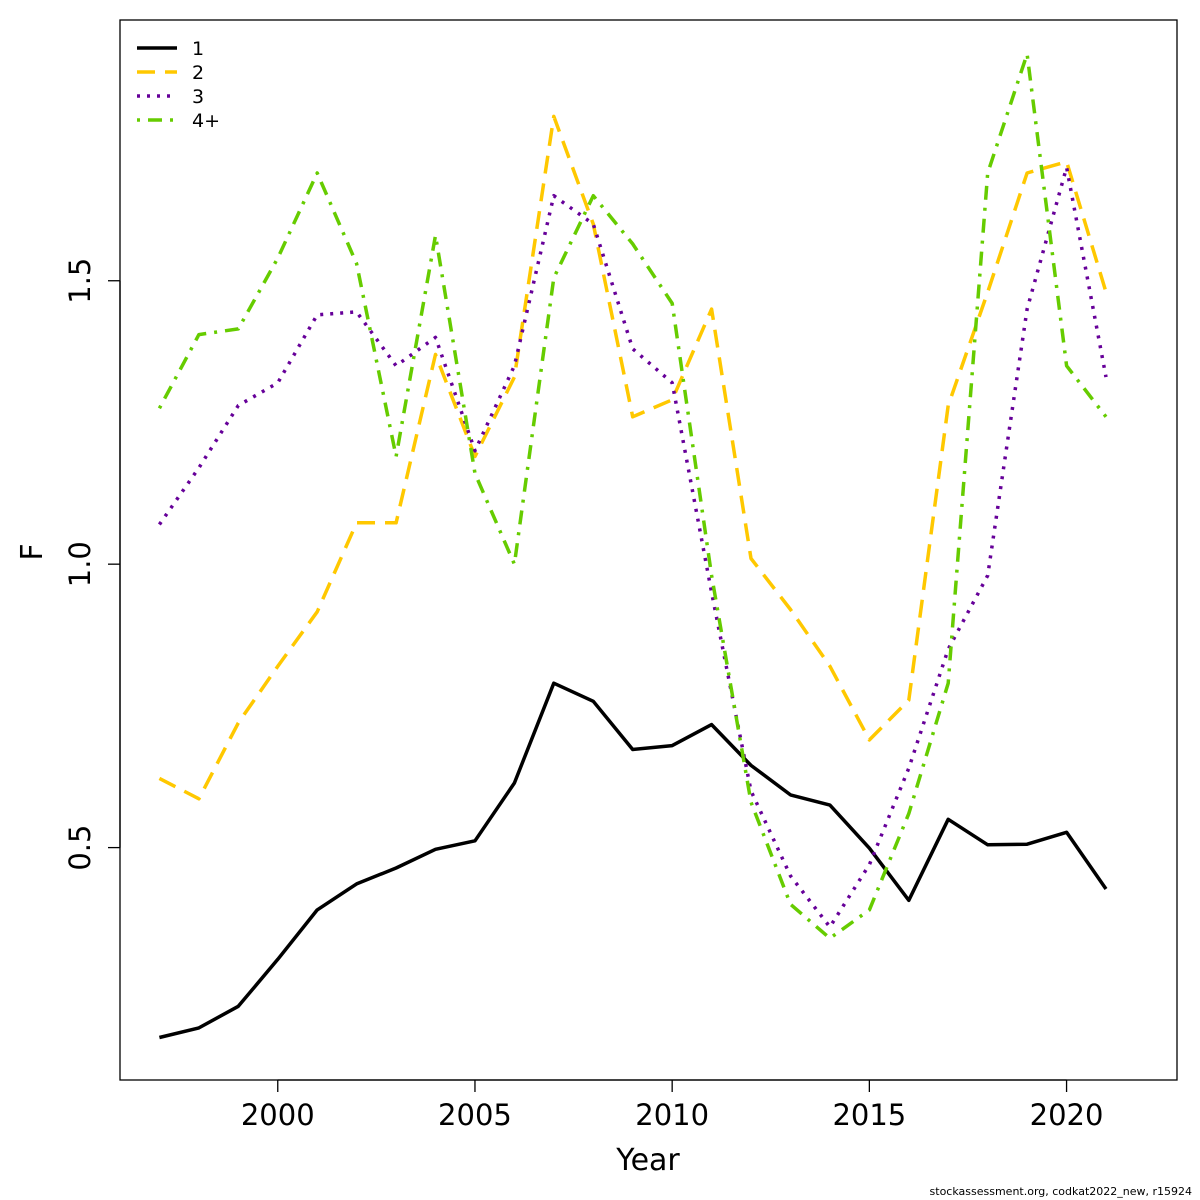 The image size is (1200, 1200). I want to click on y-tick-label: 0.5, so click(80, 848).